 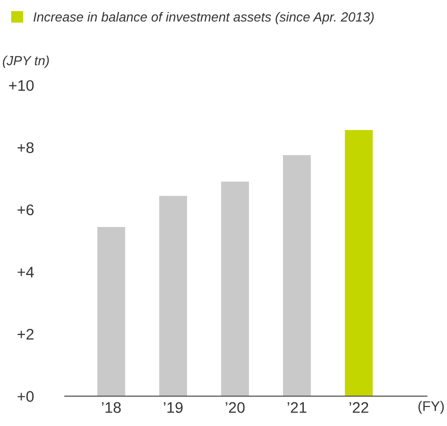 What do you see at coordinates (25, 62) in the screenshot?
I see `y-axis-title: (JPY tn)` at bounding box center [25, 62].